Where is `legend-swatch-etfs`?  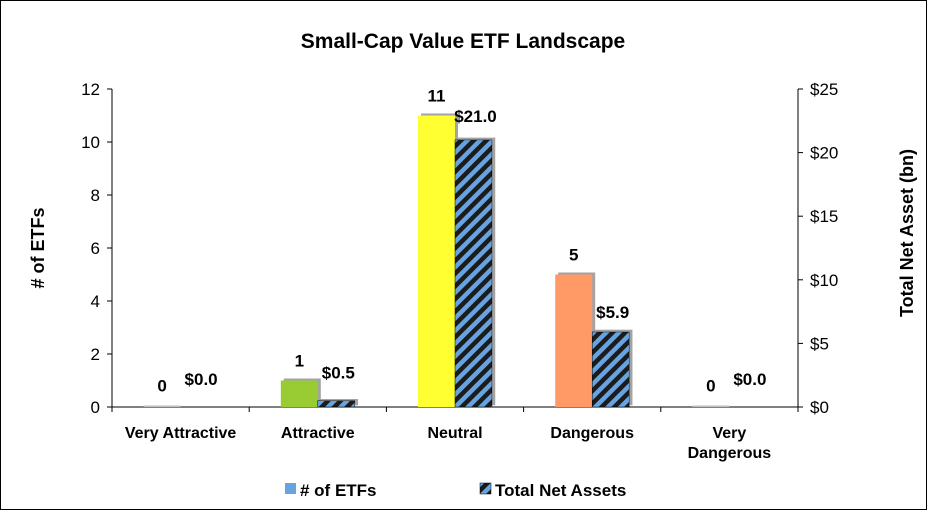 legend-swatch-etfs is located at coordinates (290, 488).